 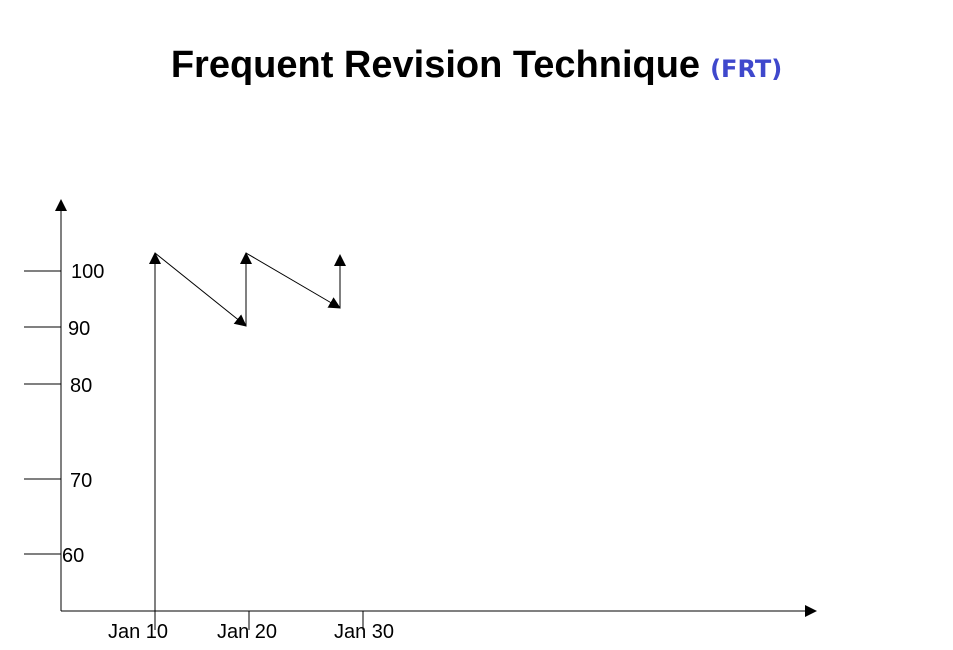 I want to click on y-tick-label-70: 70, so click(x=81, y=481).